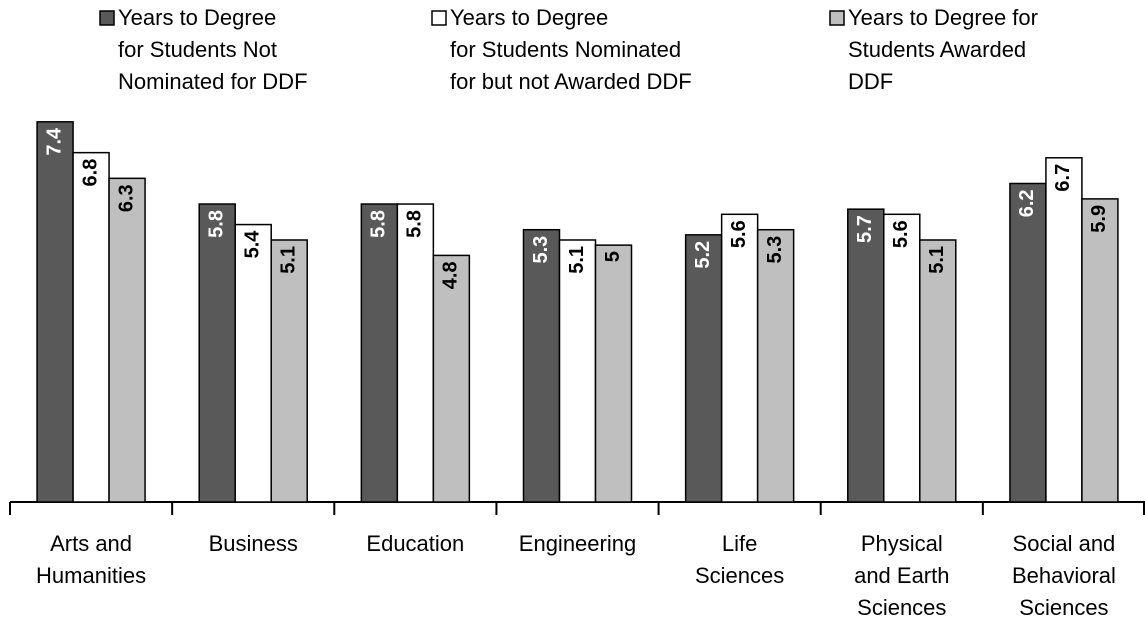 The width and height of the screenshot is (1145, 635). I want to click on data-label: 6.2, so click(1027, 203).